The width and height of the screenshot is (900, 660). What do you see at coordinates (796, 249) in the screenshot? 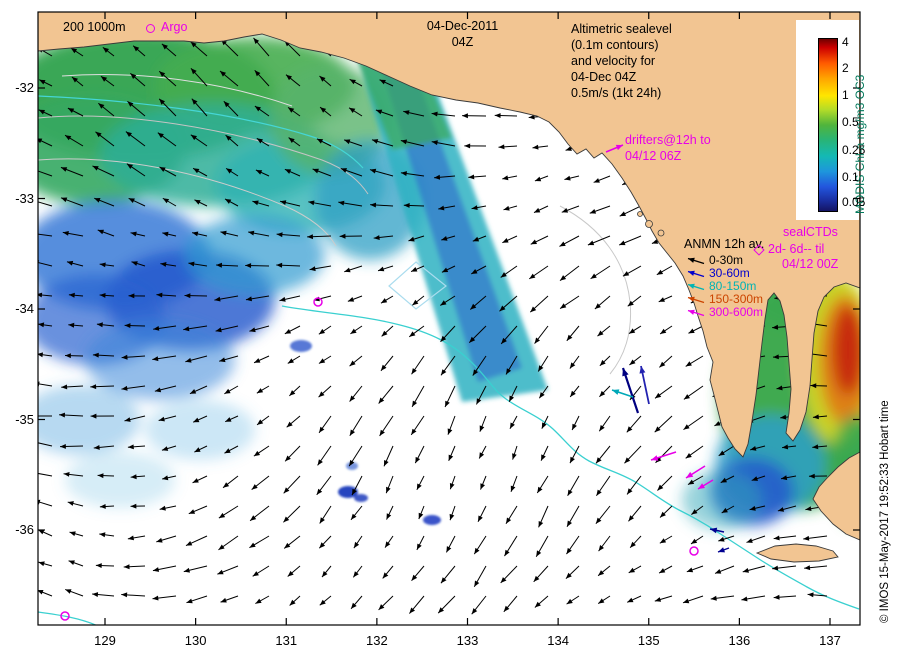
I see `sealctd-line2: 2d- 6d-- til` at bounding box center [796, 249].